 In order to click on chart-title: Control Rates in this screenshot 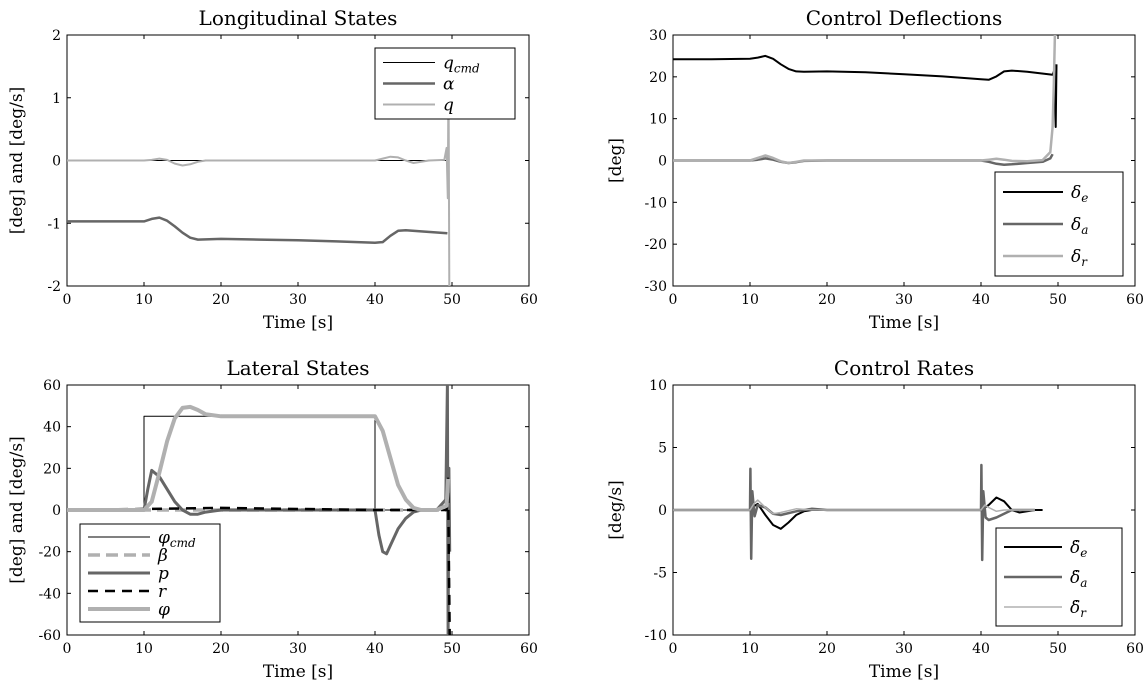, I will do `click(904, 368)`.